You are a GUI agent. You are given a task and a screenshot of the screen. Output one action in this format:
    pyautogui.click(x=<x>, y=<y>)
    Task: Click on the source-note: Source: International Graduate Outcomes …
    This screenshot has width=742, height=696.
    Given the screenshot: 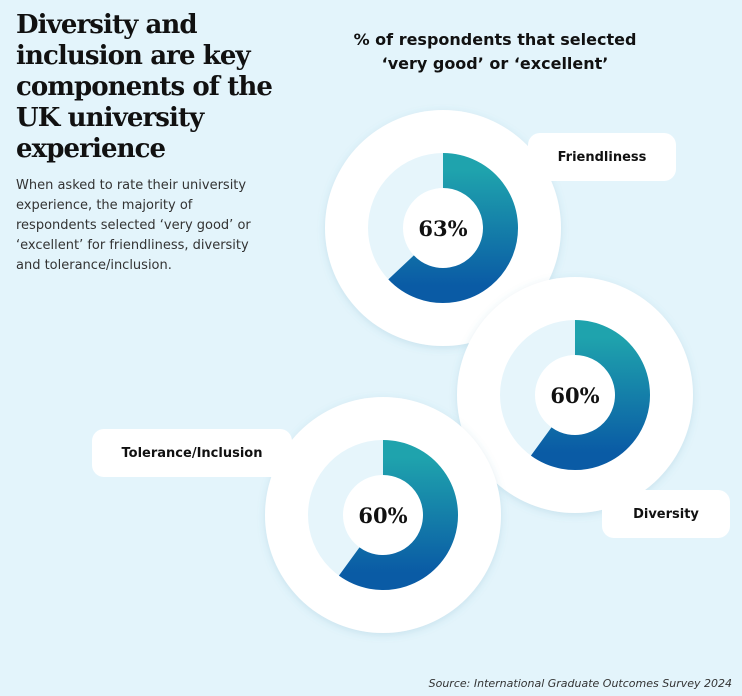 What is the action you would take?
    pyautogui.click(x=580, y=683)
    